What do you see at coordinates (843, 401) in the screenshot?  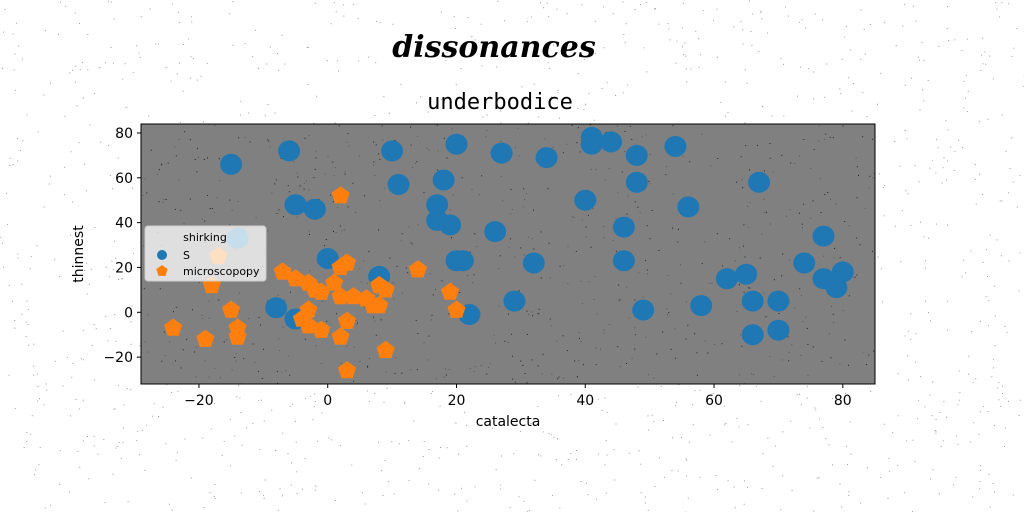 I see `x-tick-label: 80` at bounding box center [843, 401].